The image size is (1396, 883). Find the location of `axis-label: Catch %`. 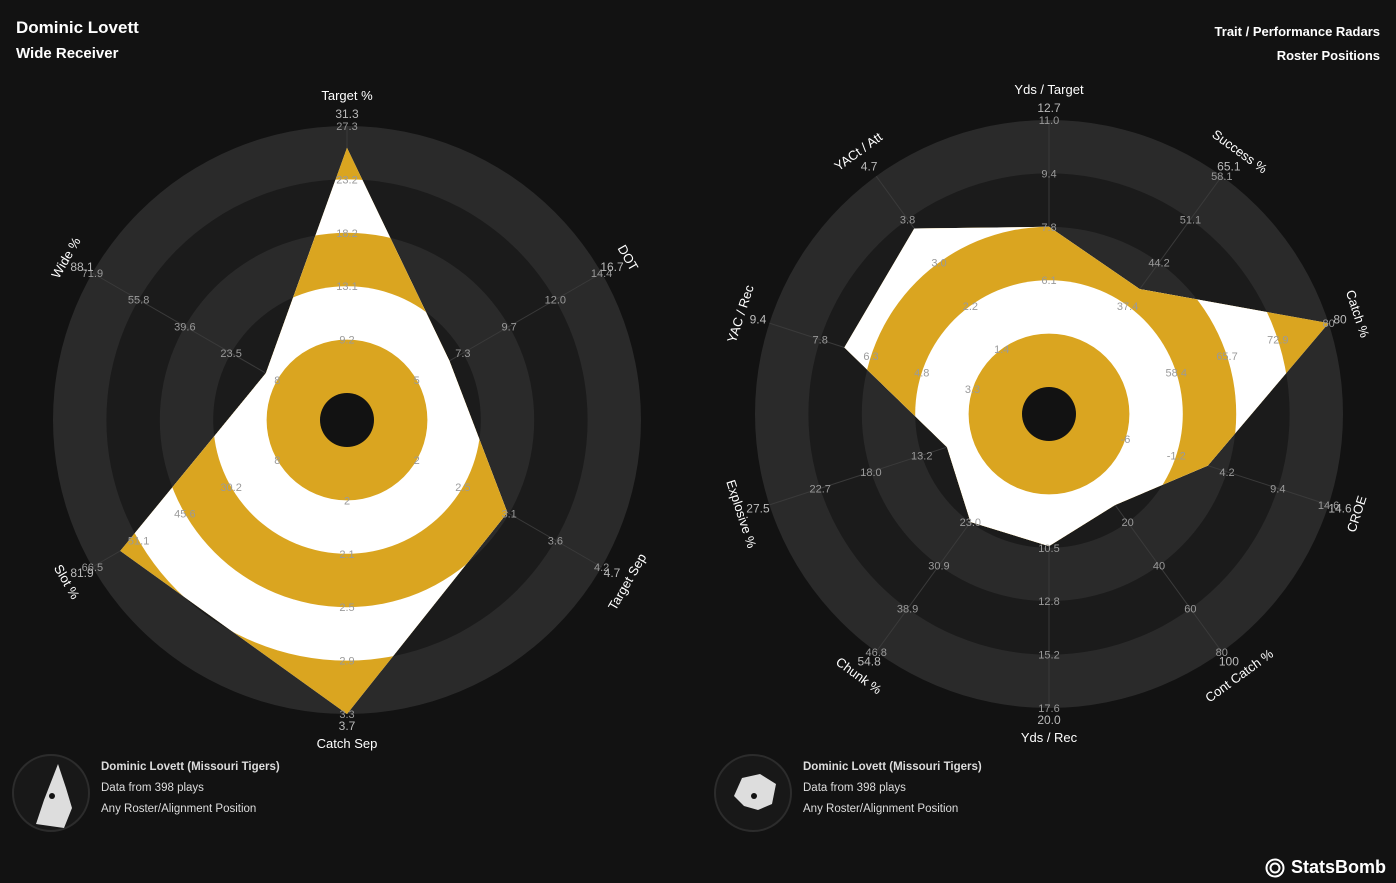

axis-label: Catch % is located at coordinates (1358, 314).